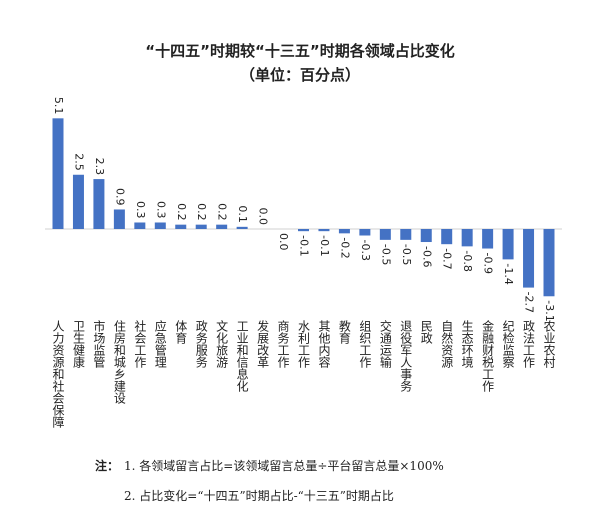 This screenshot has width=600, height=531. I want to click on x-tick-label: 民政, so click(426, 332).